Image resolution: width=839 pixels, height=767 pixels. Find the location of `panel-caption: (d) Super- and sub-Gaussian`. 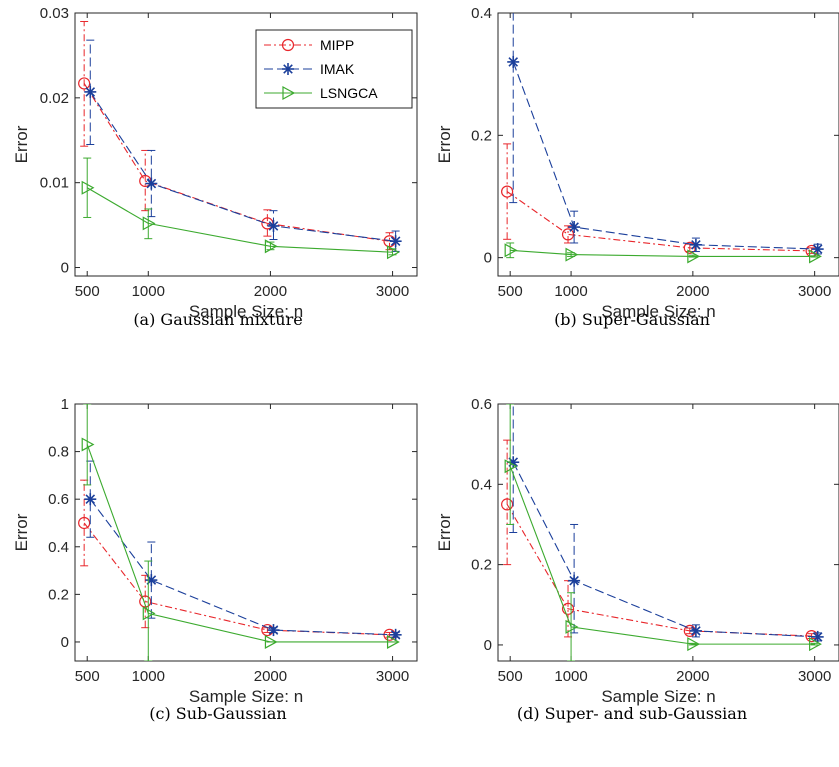

panel-caption: (d) Super- and sub-Gaussian is located at coordinates (632, 713).